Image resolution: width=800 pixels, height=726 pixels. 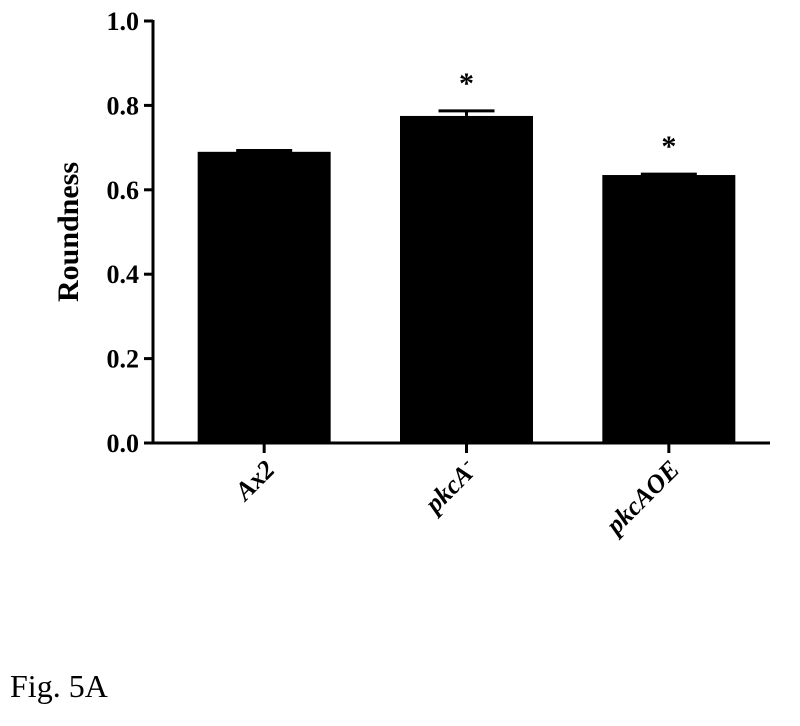 What do you see at coordinates (68, 232) in the screenshot?
I see `y-axis-title: Roundness` at bounding box center [68, 232].